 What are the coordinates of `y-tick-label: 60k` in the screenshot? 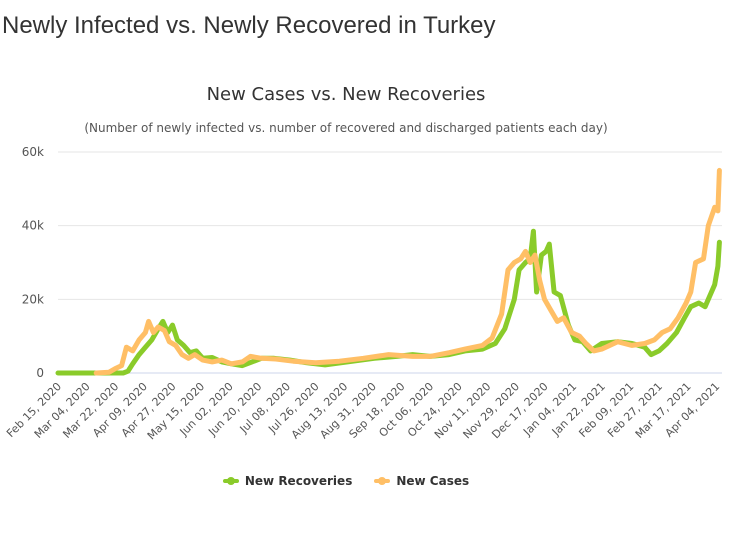 It's located at (33, 152).